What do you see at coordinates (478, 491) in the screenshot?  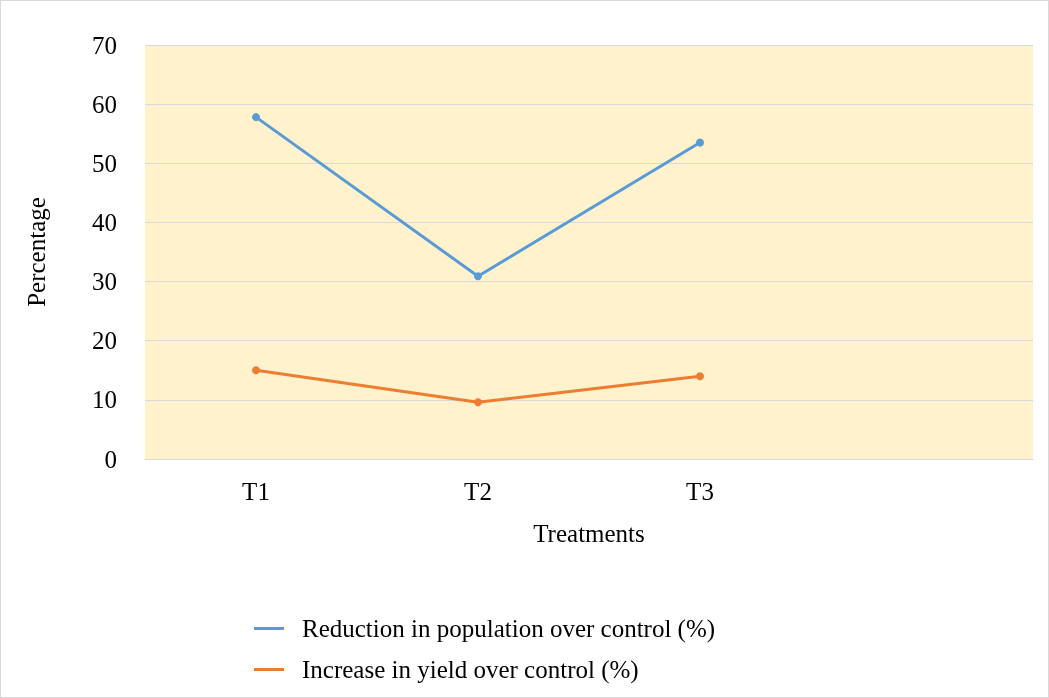 I see `x-tick-label: T2` at bounding box center [478, 491].